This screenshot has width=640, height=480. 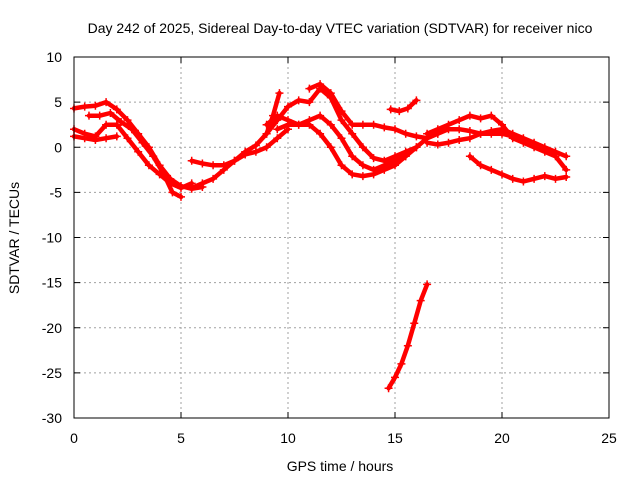 I want to click on y-tick-label: -5, so click(x=56, y=192).